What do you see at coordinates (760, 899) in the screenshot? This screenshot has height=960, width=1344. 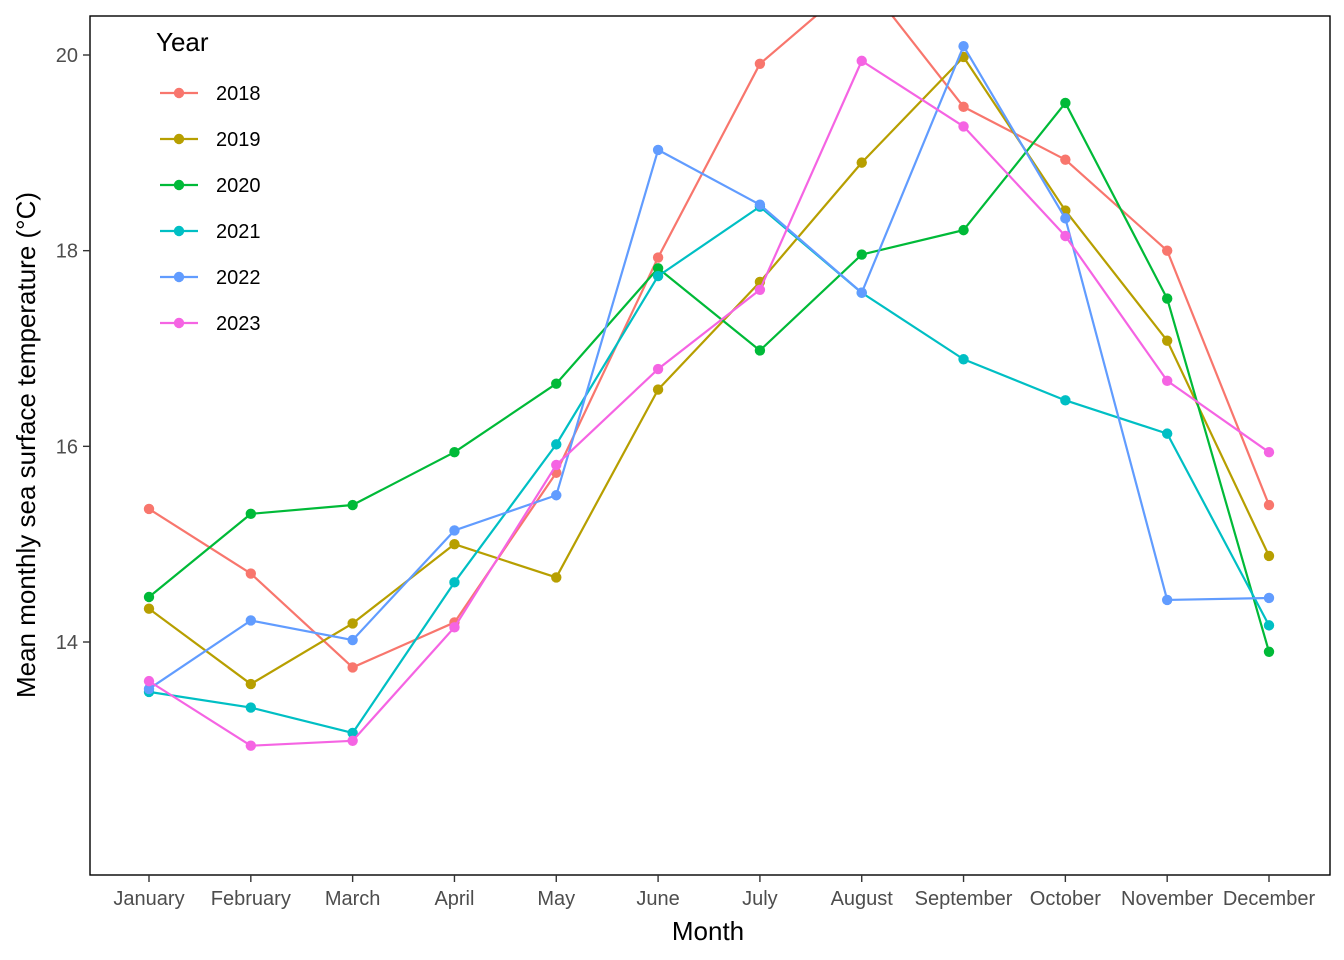 I see `x-tick-label: July` at bounding box center [760, 899].